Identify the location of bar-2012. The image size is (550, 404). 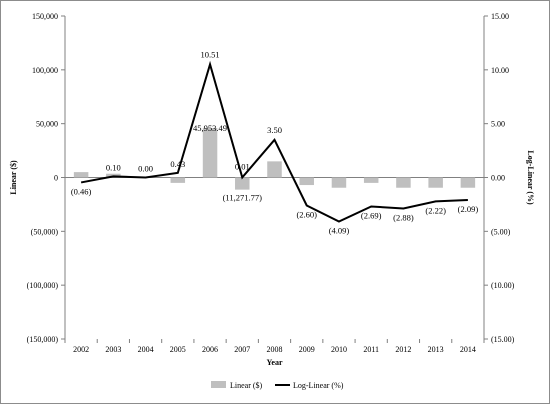
(403, 182).